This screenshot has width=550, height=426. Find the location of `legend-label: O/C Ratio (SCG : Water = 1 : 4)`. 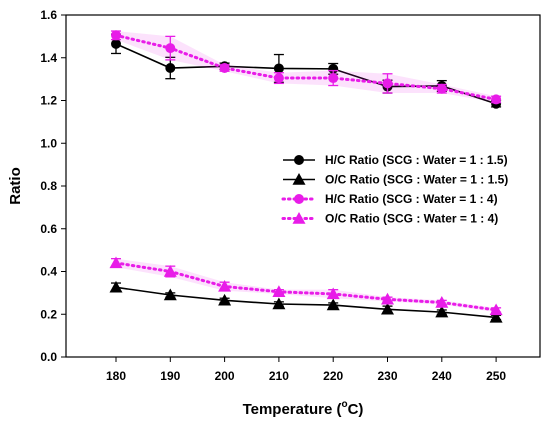

legend-label: O/C Ratio (SCG : Water = 1 : 4) is located at coordinates (411, 219).